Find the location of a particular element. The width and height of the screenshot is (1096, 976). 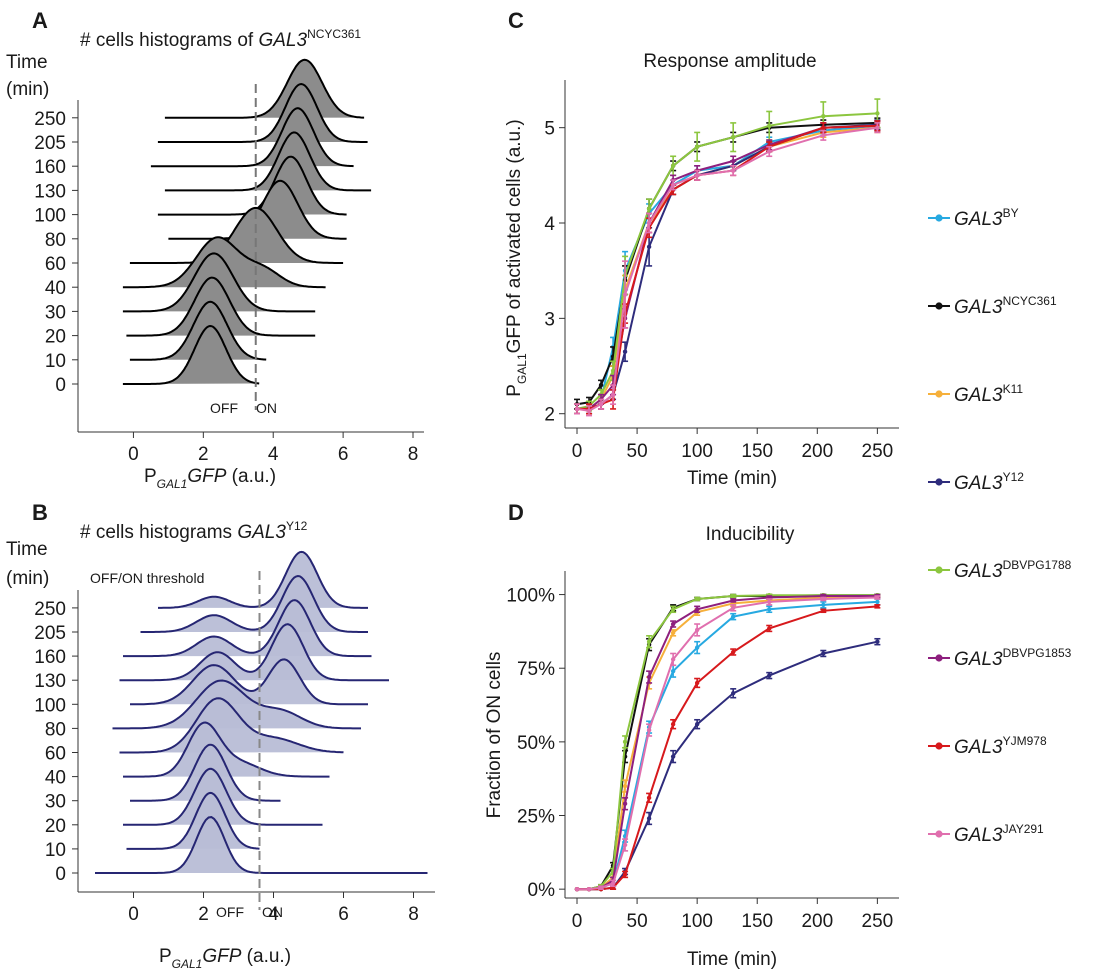

legend-label-sup: Y12 is located at coordinates (1014, 477).